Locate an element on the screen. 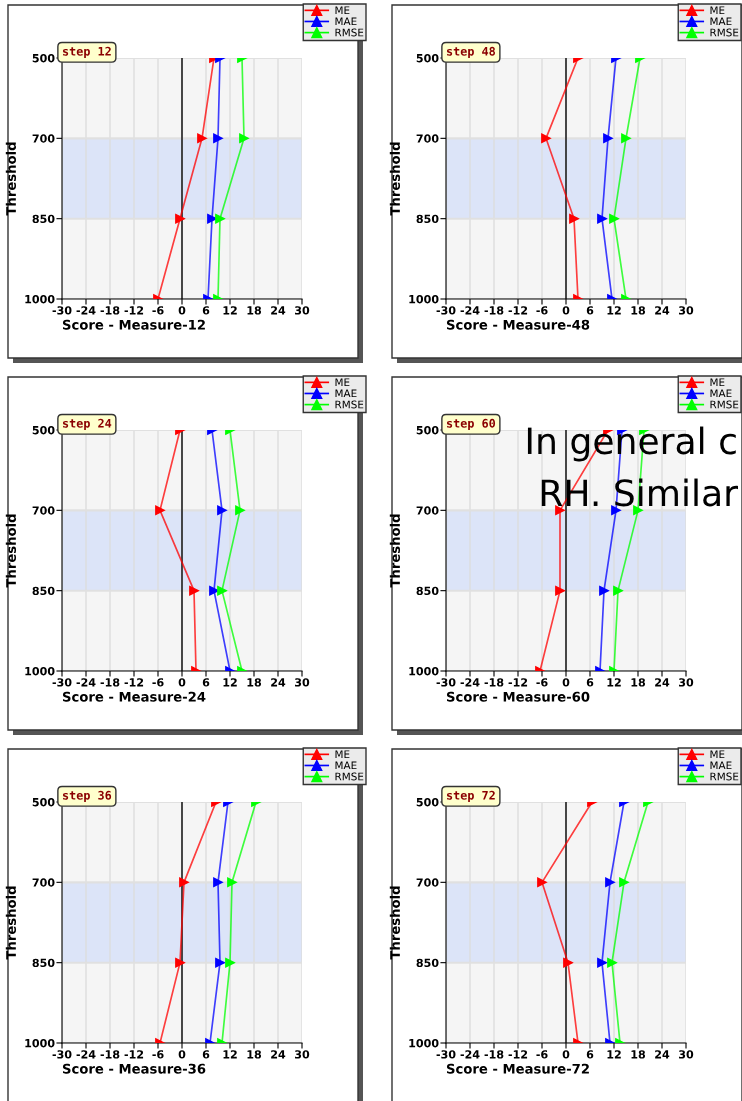 Image resolution: width=742 pixels, height=1101 pixels. x-axis-title: Score - Measure-36 is located at coordinates (134, 1068).